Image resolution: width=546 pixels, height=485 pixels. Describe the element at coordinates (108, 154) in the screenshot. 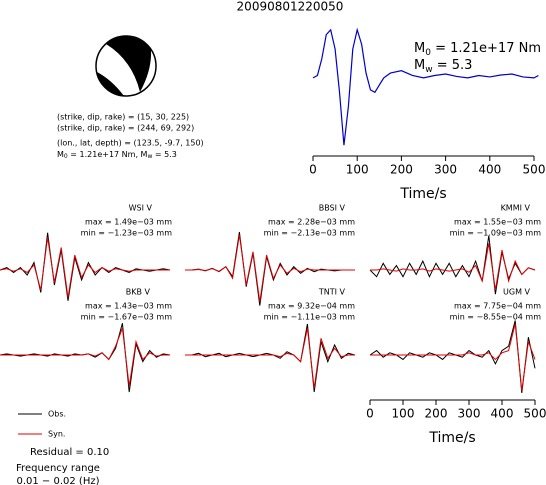

I see `text-part: = 1.21e+17 Nm, M` at that location.